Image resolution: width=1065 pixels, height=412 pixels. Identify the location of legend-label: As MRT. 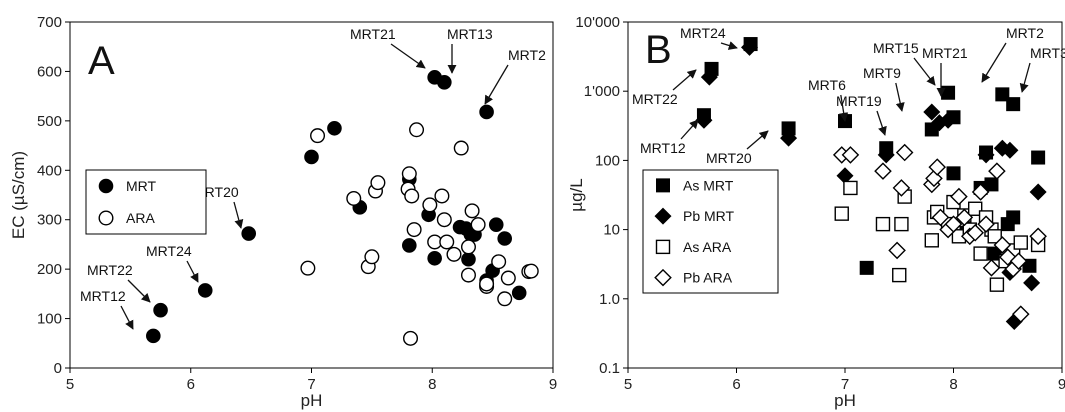
(708, 185).